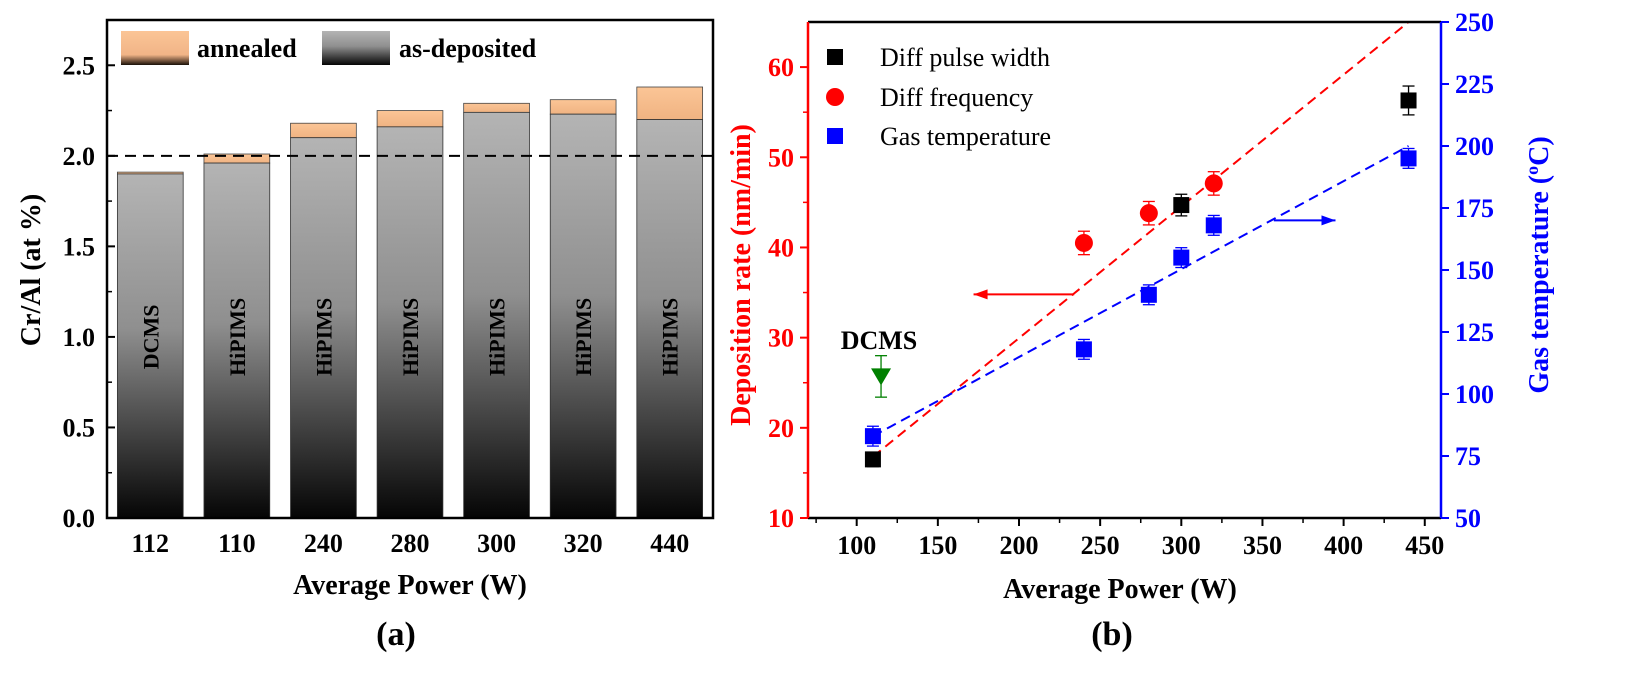 This screenshot has width=1645, height=698. Describe the element at coordinates (835, 57) in the screenshot. I see `legend-marker-diff-pulse-width` at that location.